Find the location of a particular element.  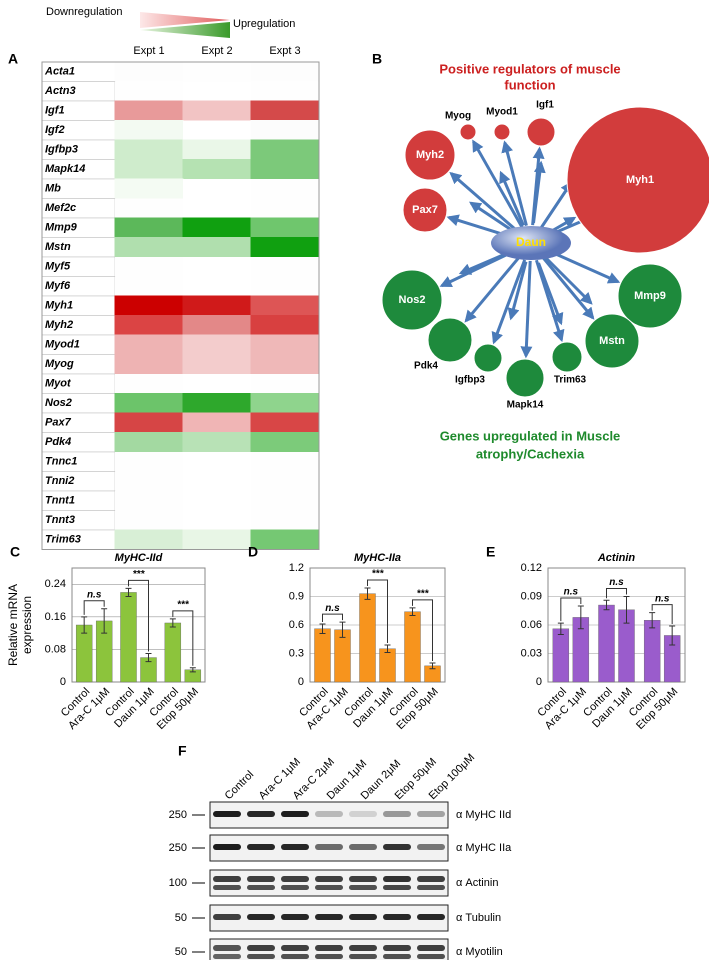

node-label: Myod1 is located at coordinates (502, 112).